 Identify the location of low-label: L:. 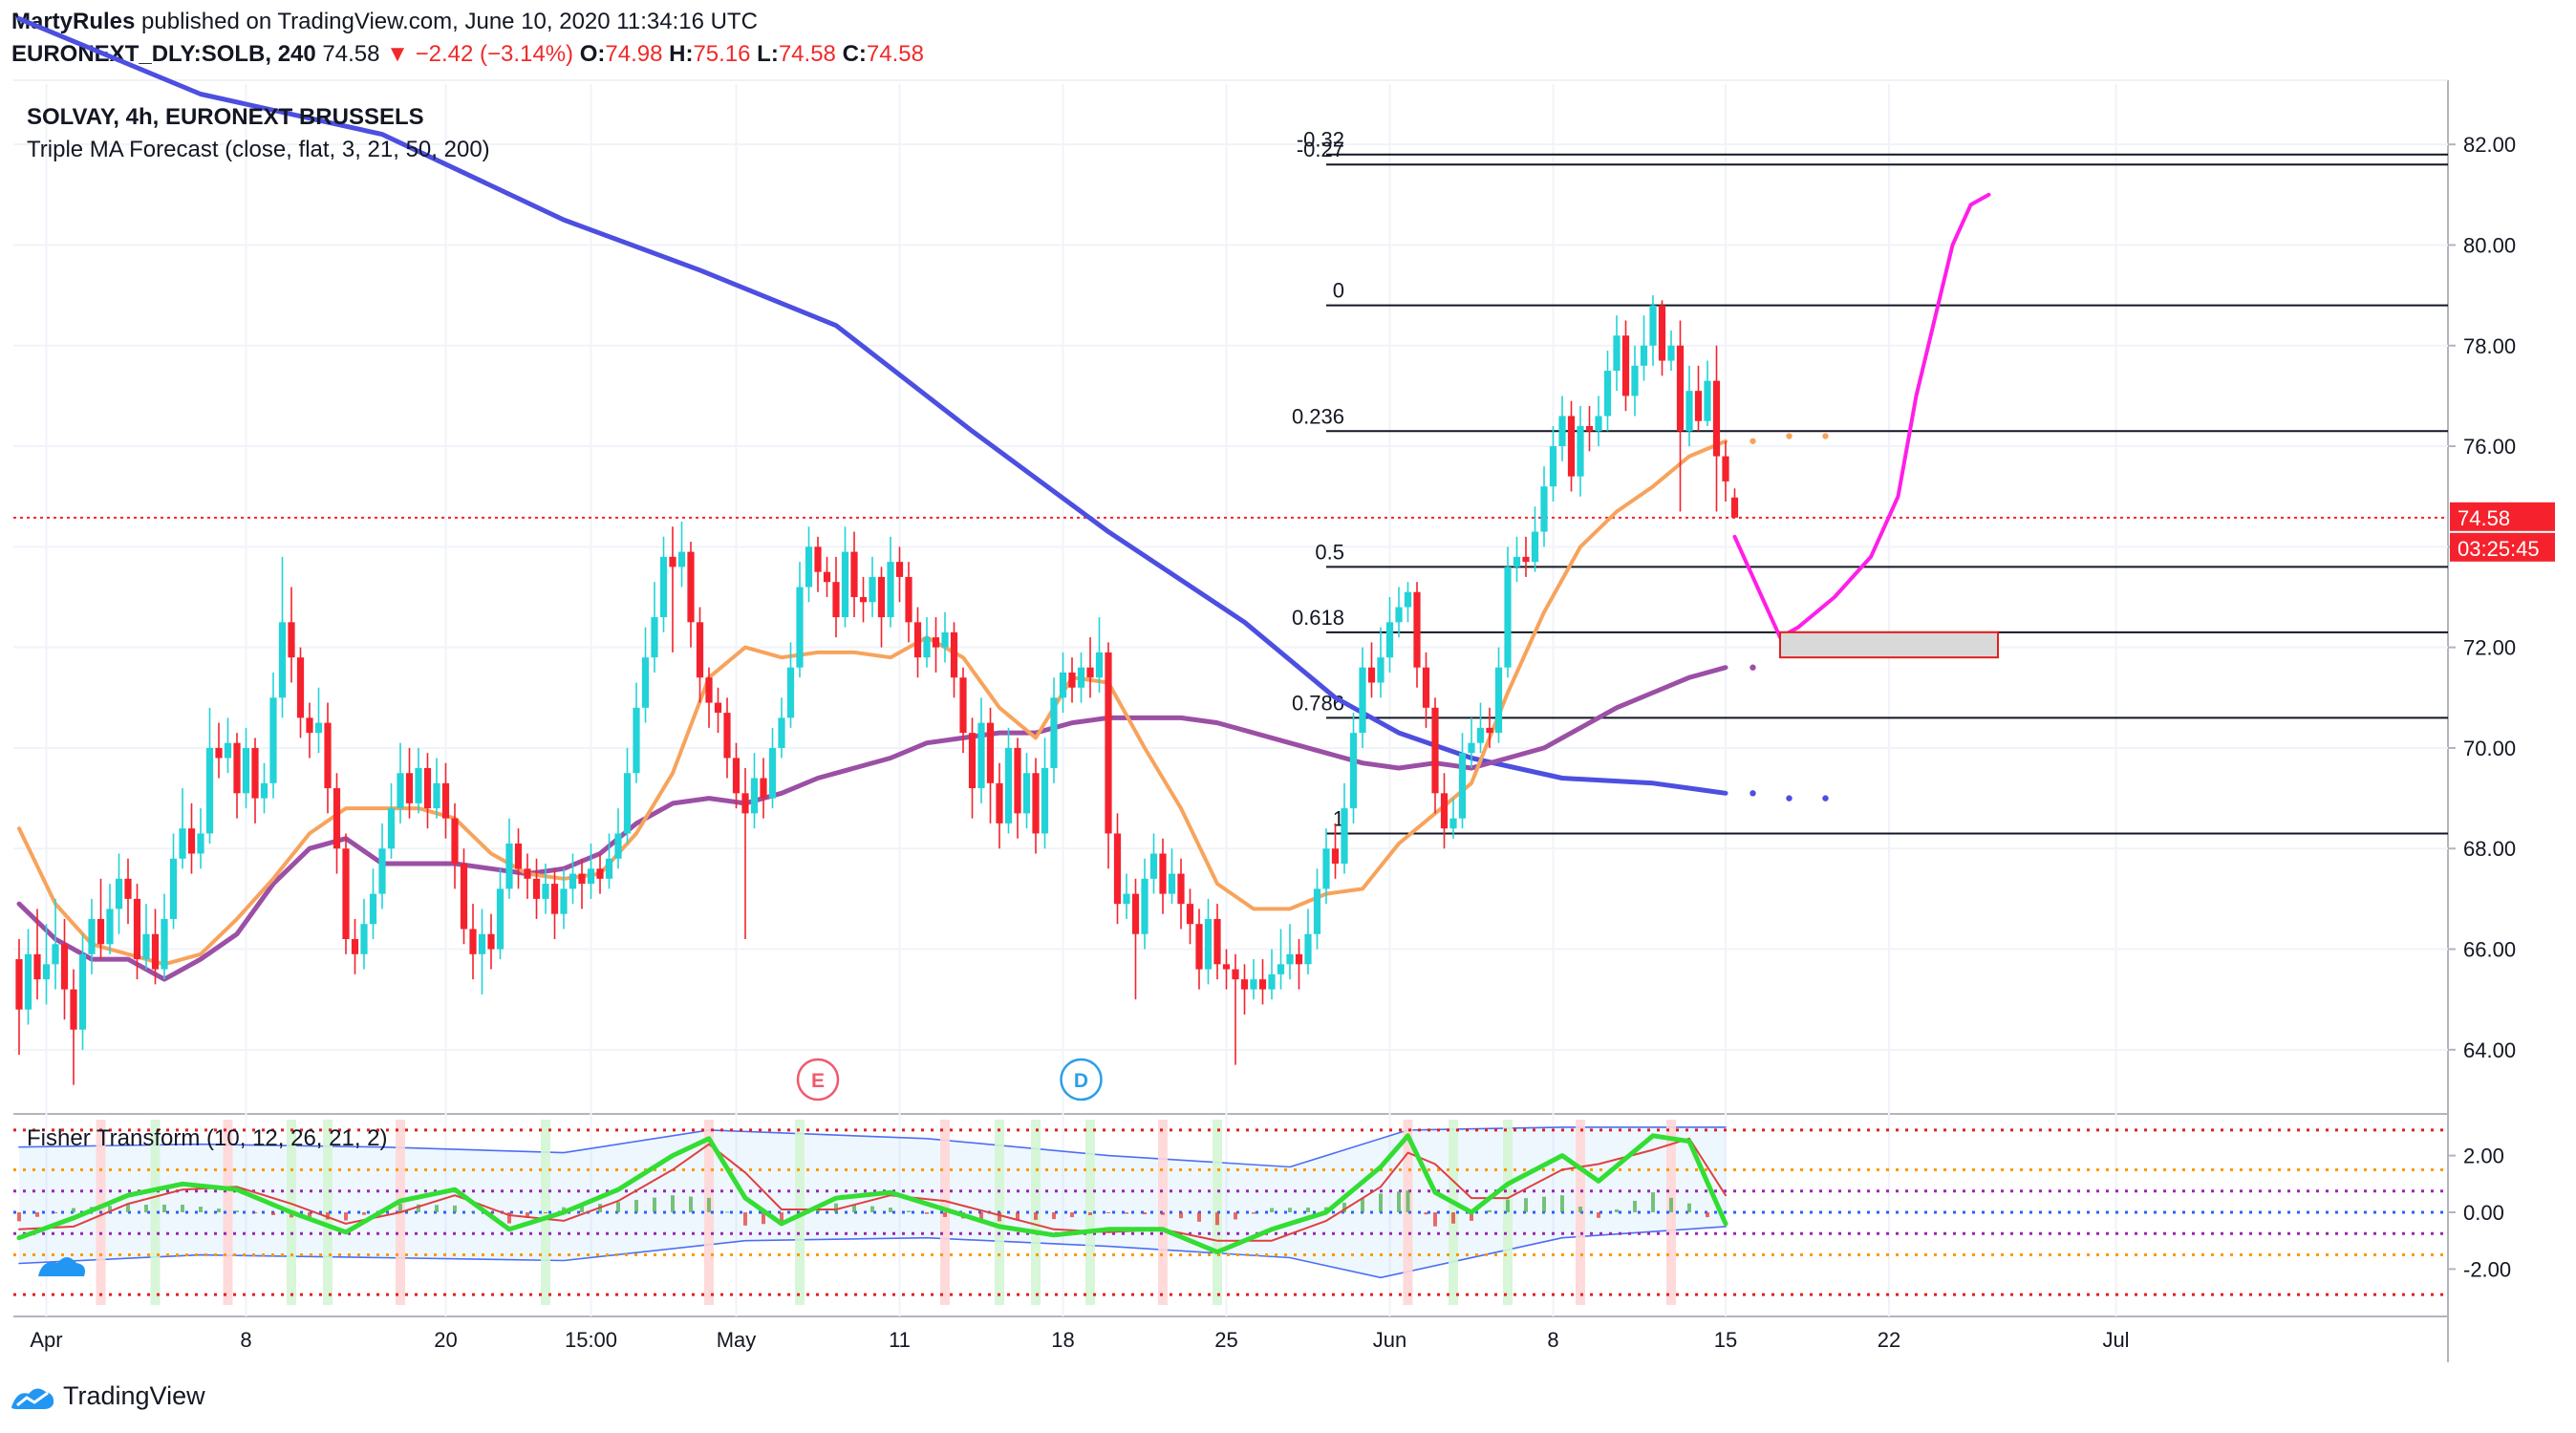
(768, 54).